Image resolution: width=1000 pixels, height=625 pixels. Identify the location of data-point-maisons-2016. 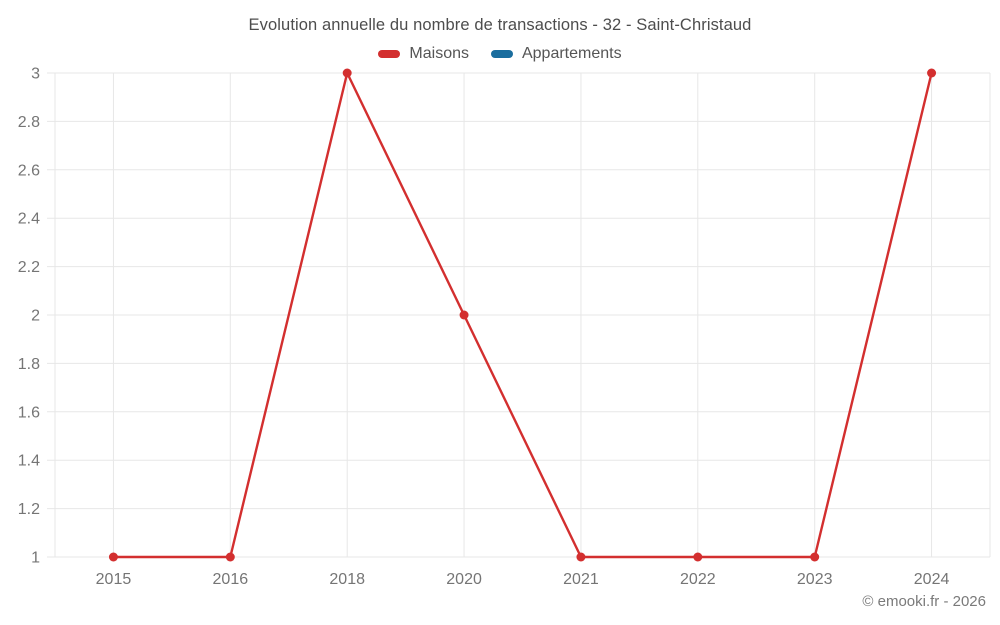
(230, 557).